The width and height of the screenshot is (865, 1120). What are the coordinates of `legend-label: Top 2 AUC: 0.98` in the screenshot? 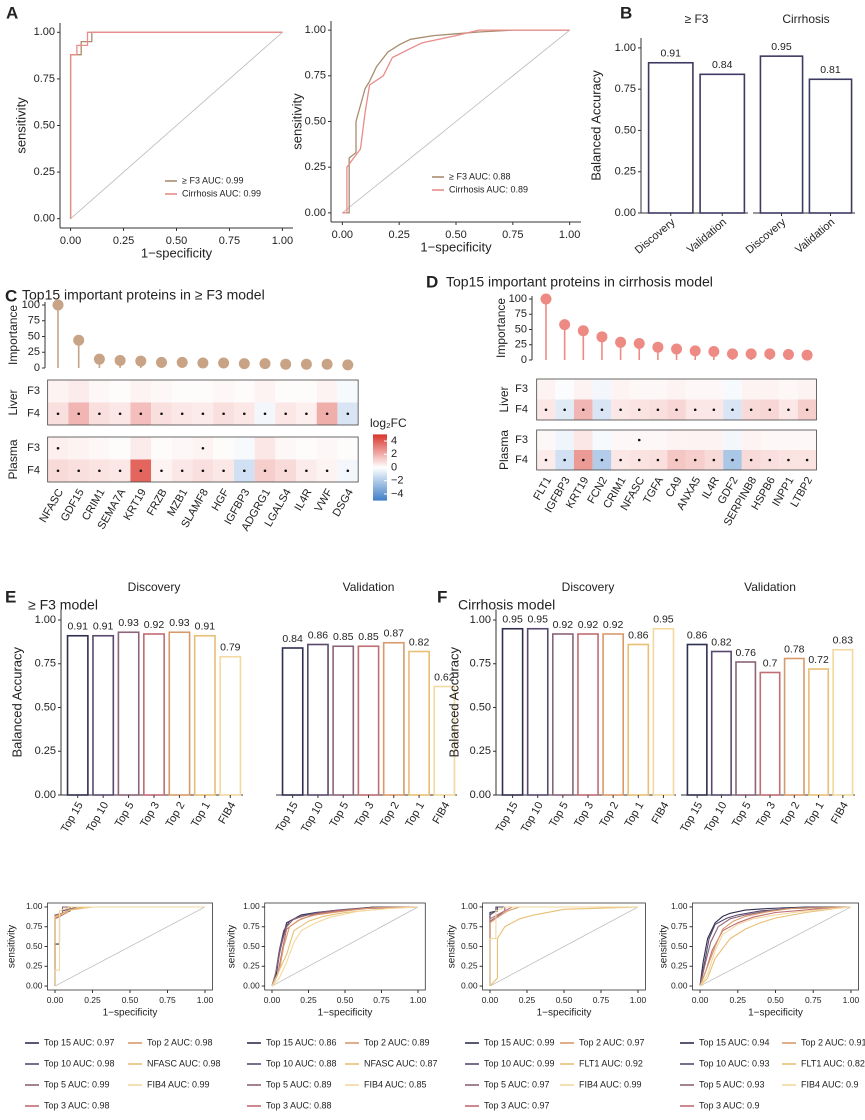 It's located at (180, 1042).